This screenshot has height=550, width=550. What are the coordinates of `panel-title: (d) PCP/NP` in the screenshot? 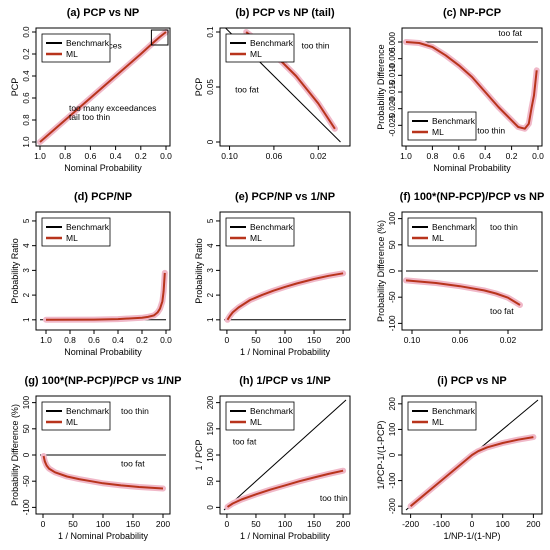 It's located at (103, 197).